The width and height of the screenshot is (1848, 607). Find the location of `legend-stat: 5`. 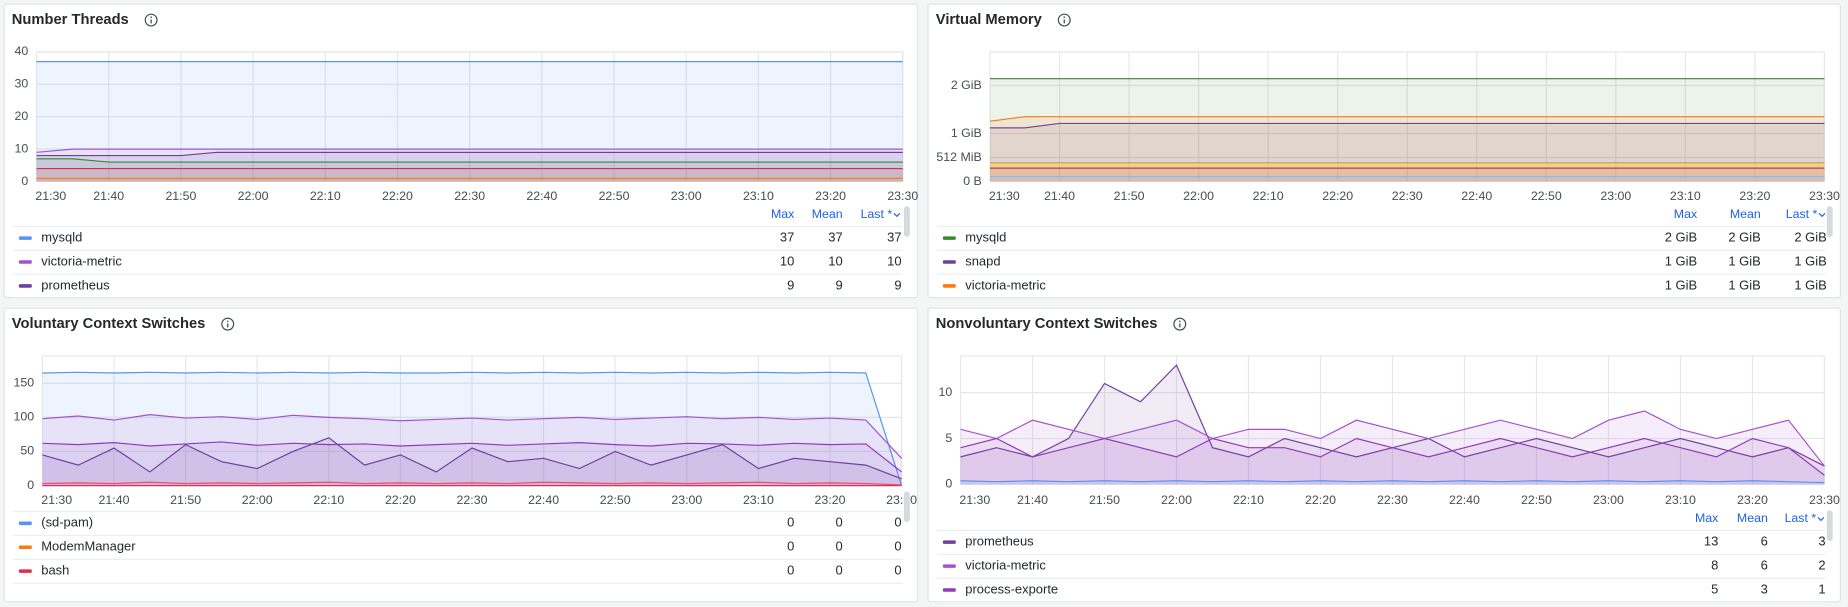

legend-stat: 5 is located at coordinates (1714, 588).